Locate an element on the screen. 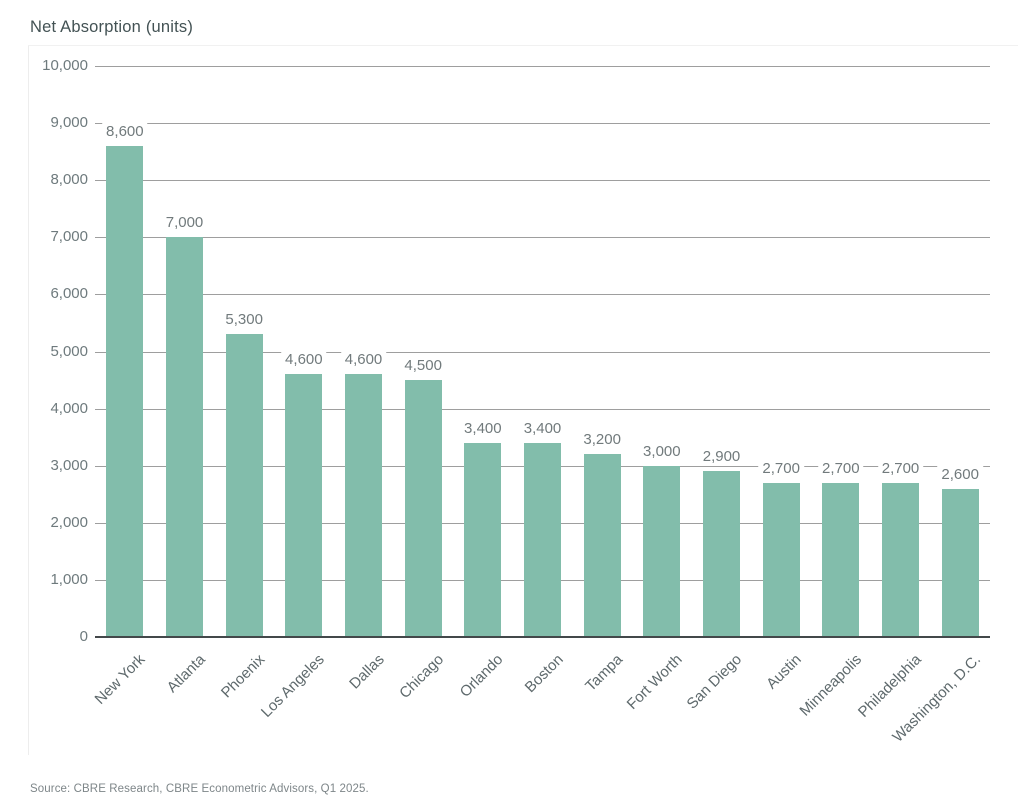 The width and height of the screenshot is (1024, 809). x-category-label: Chicago is located at coordinates (422, 676).